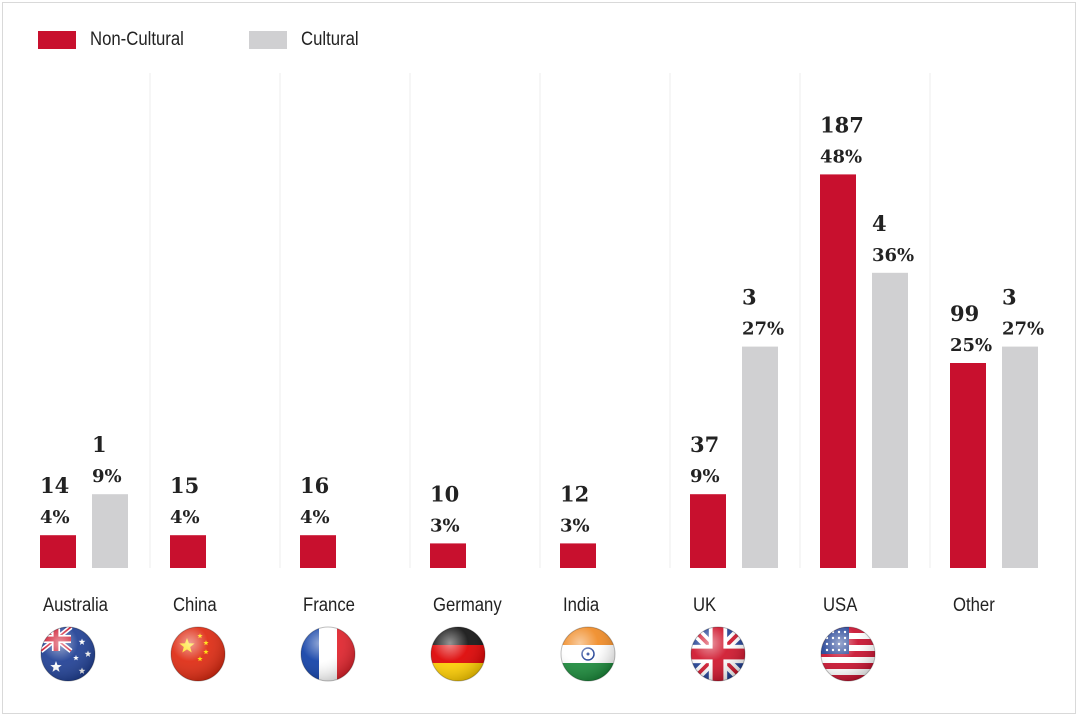  What do you see at coordinates (188, 551) in the screenshot?
I see `bar-non-cultural-china` at bounding box center [188, 551].